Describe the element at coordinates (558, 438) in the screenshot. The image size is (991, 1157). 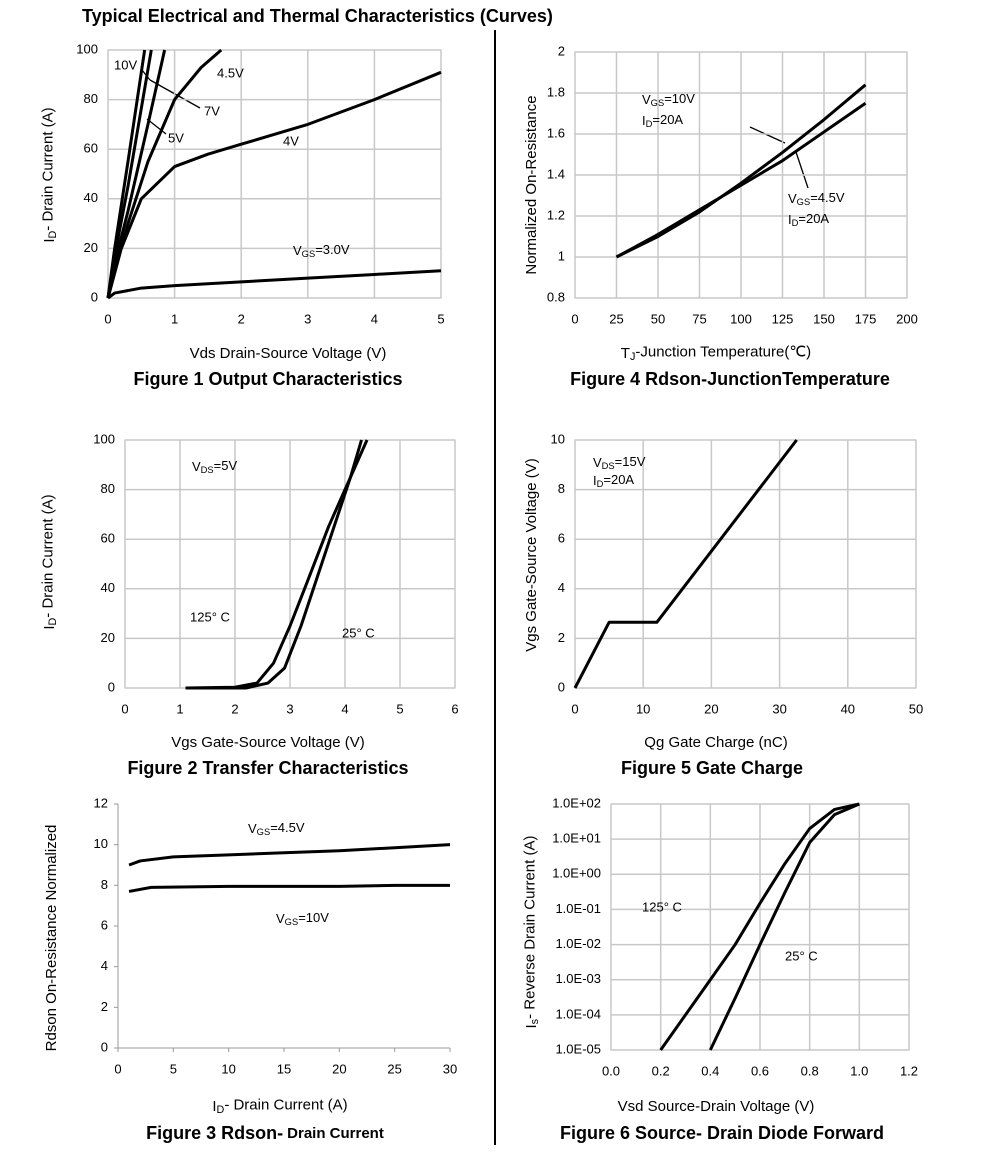
I see `y-tick-label: 10` at that location.